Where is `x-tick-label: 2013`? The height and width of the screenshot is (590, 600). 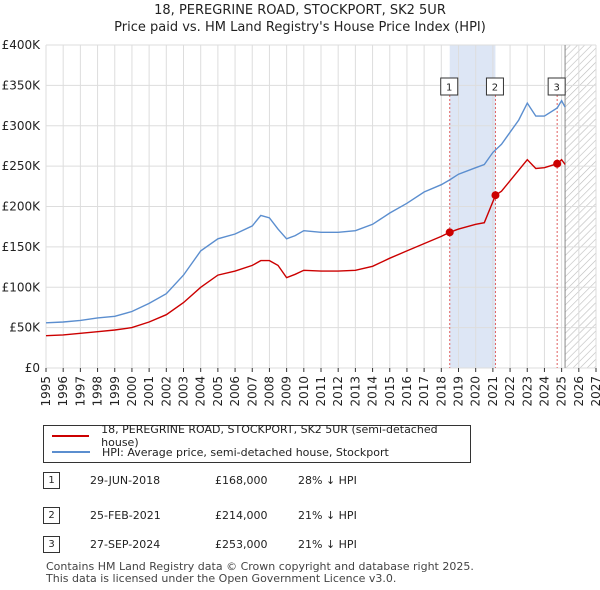 x-tick-label: 2013 is located at coordinates (355, 391).